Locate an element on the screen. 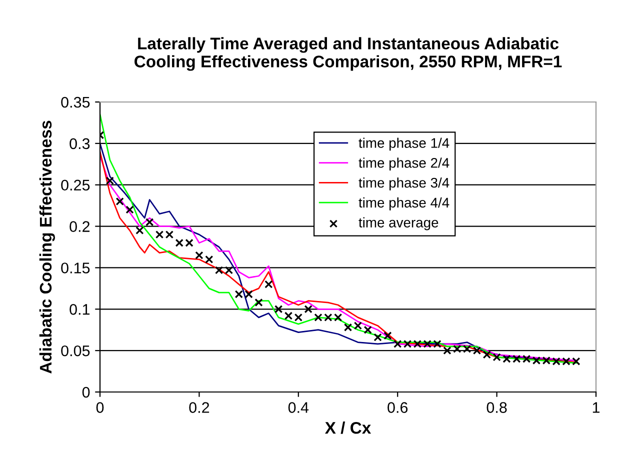  y-tick-label: 0.05 is located at coordinates (75, 350).